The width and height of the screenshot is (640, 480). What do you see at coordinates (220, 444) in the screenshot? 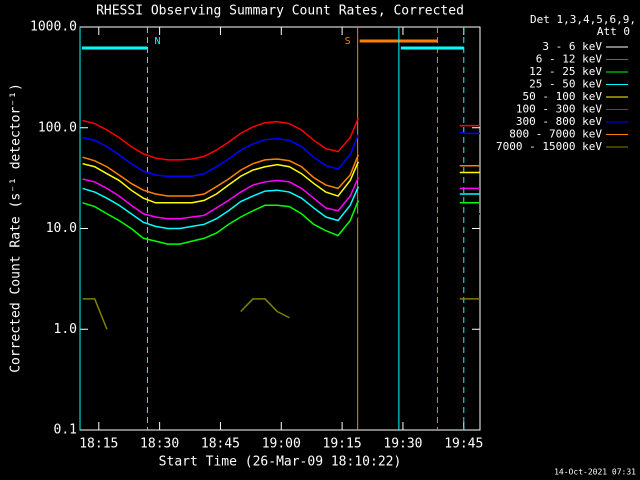
I see `x-tick-label: 18:45` at bounding box center [220, 444].